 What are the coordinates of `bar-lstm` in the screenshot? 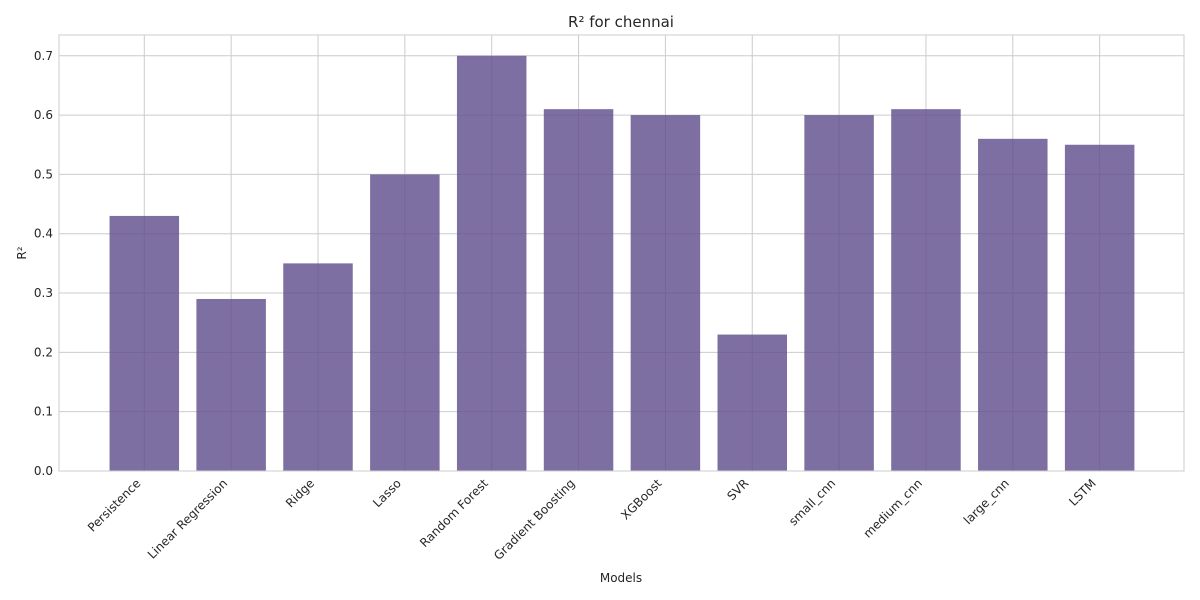 It's located at (1099, 307).